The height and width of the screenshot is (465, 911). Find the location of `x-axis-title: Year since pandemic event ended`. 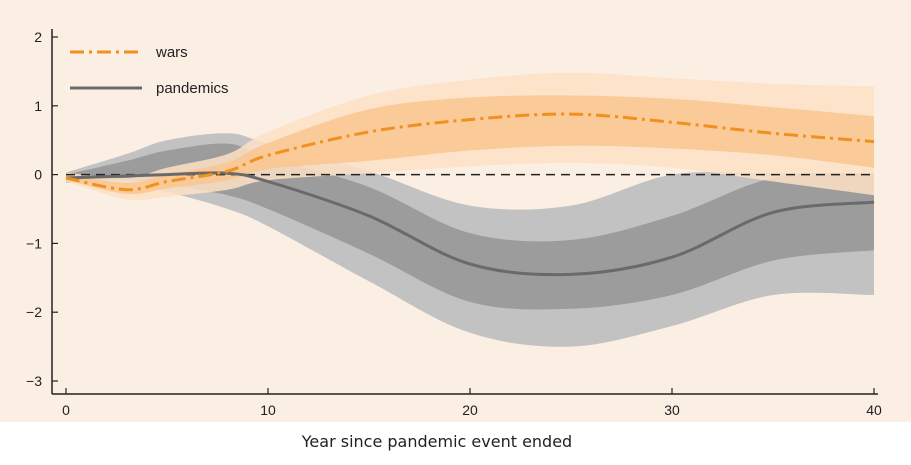

x-axis-title: Year since pandemic event ended is located at coordinates (436, 441).